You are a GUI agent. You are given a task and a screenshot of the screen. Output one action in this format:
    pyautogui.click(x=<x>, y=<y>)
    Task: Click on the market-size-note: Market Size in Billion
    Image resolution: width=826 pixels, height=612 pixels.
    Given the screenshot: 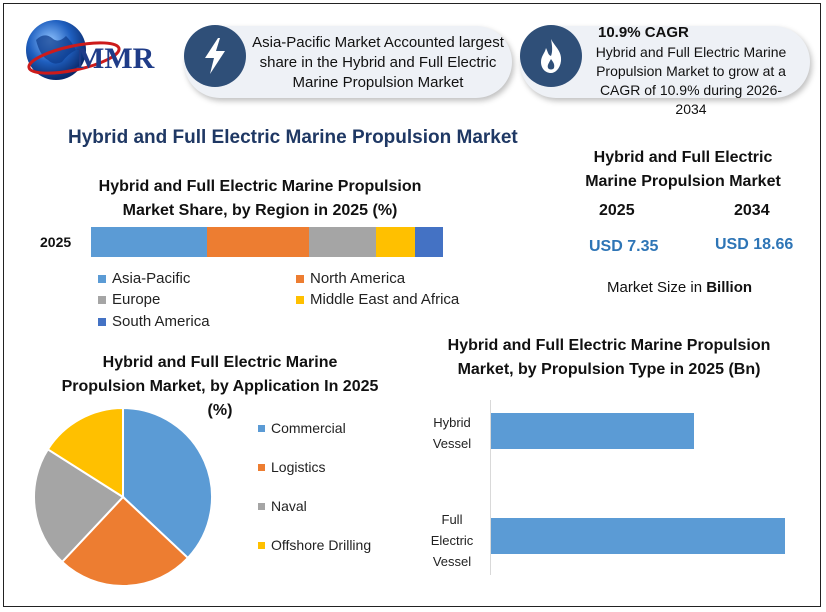 What is the action you would take?
    pyautogui.click(x=679, y=287)
    